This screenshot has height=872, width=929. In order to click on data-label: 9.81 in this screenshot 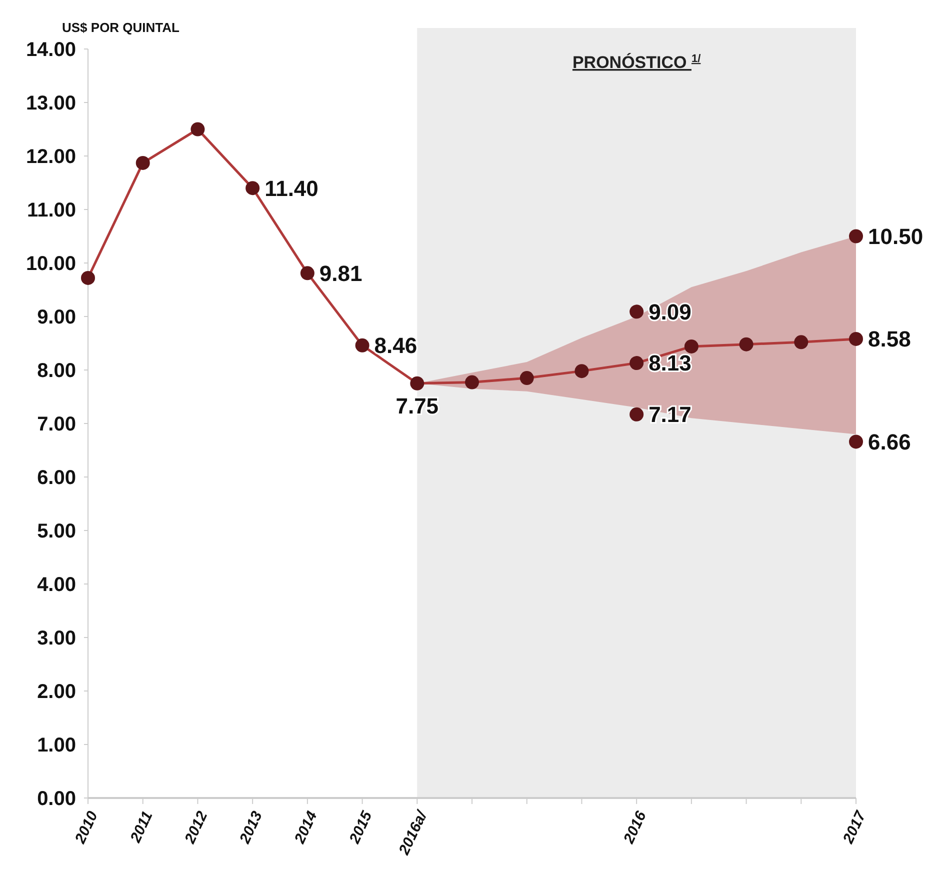, I will do `click(340, 273)`.